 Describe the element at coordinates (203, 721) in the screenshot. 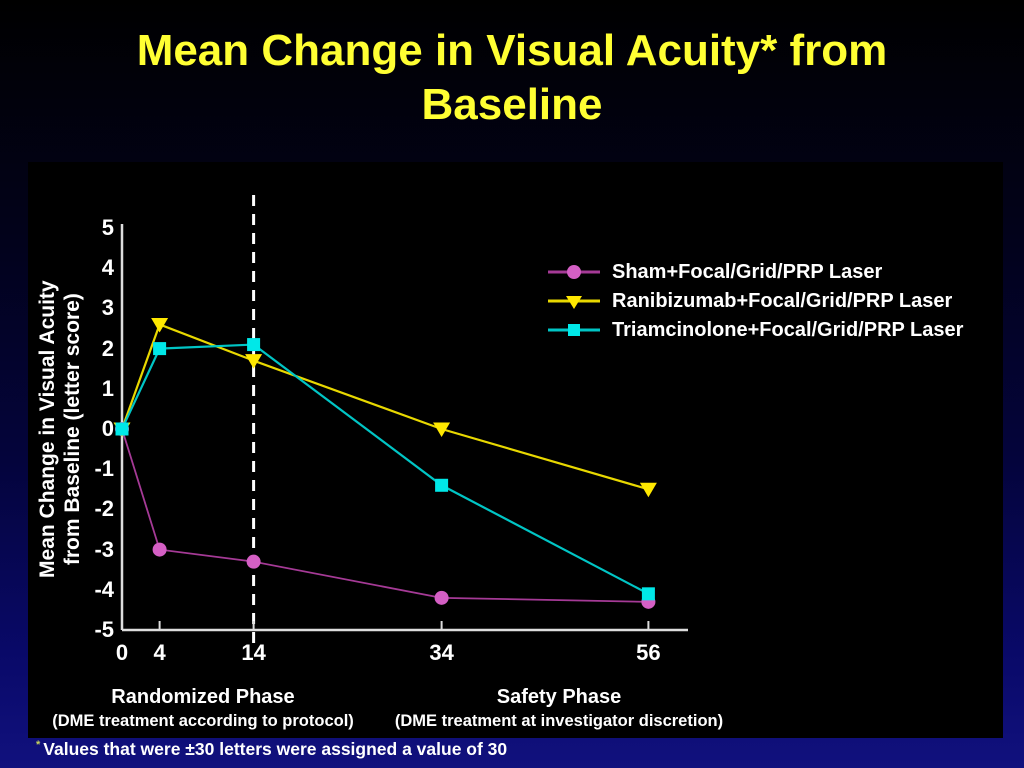

I see `phase-sublabel: (DME treatment according to protocol)` at that location.